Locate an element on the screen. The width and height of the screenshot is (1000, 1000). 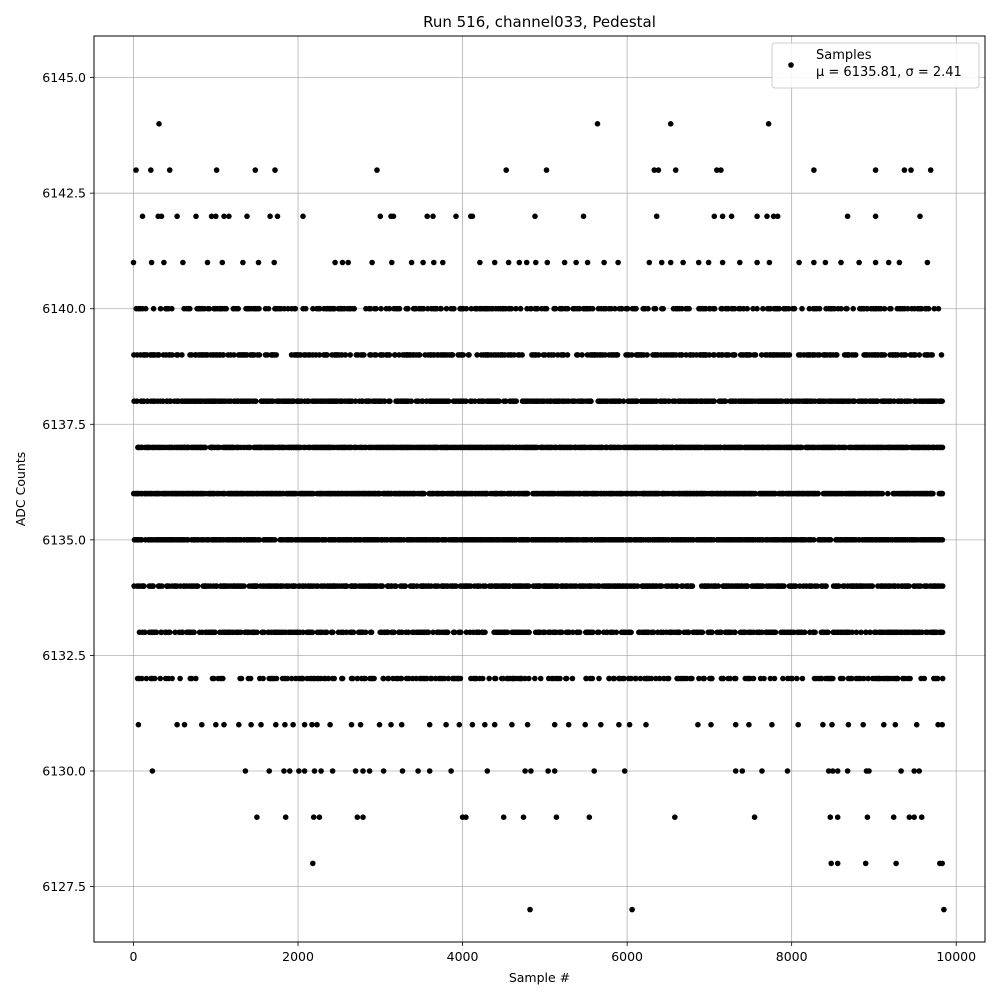
legend: Samples μ = 6135.81, σ = 2.41 is located at coordinates (875, 65).